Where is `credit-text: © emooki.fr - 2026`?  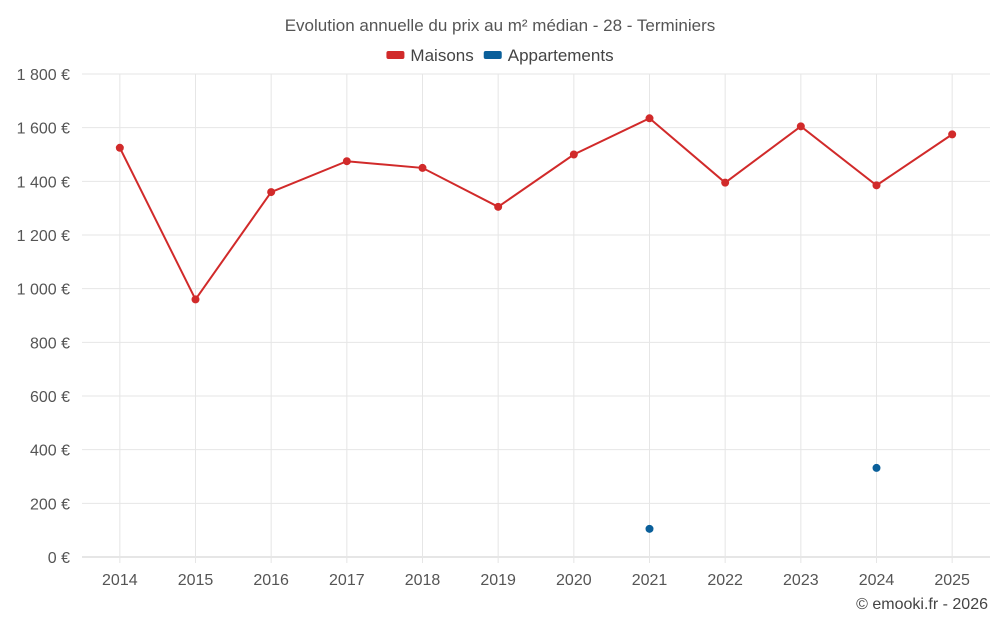
credit-text: © emooki.fr - 2026 is located at coordinates (922, 604).